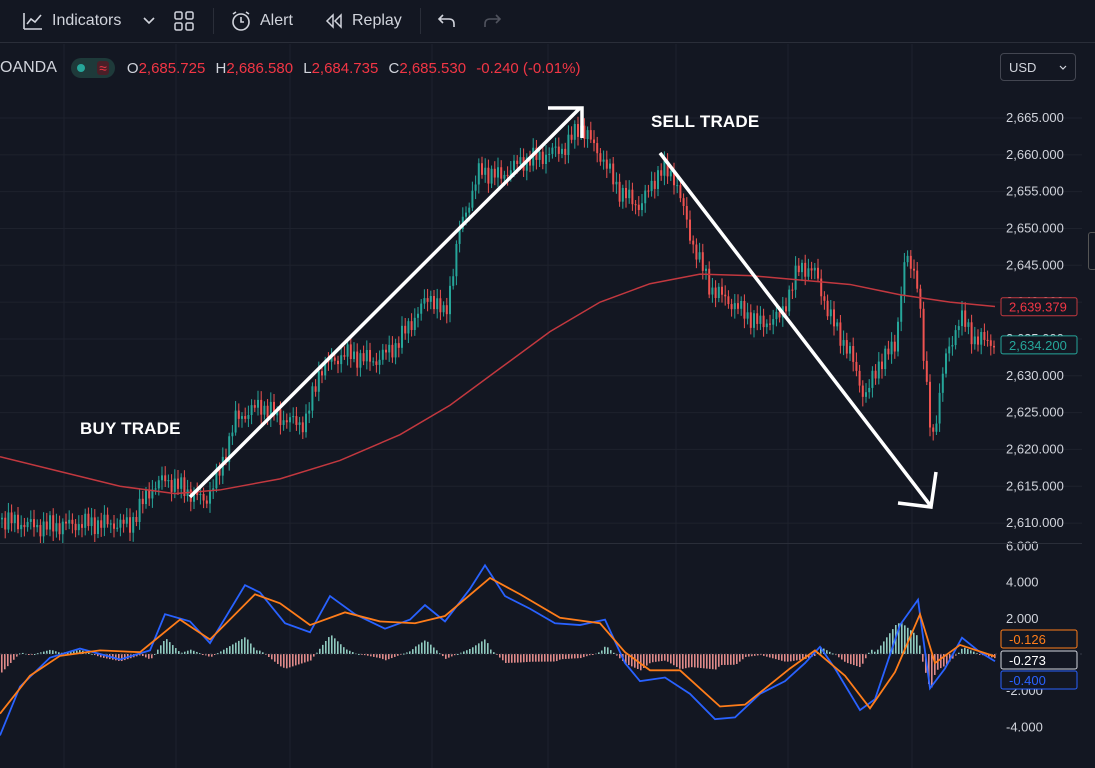  Describe the element at coordinates (184, 21) in the screenshot. I see `layouts-button` at that location.